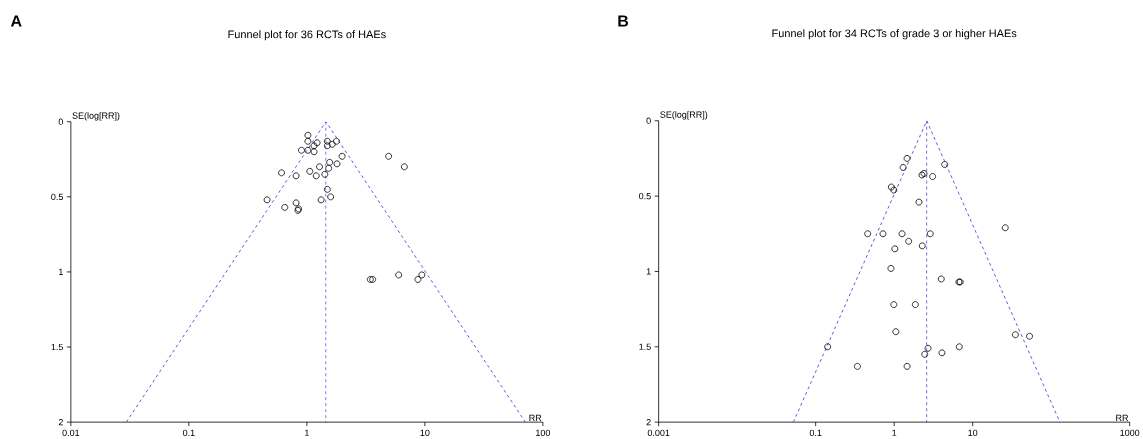  I want to click on x-tick-label: 100, so click(543, 432).